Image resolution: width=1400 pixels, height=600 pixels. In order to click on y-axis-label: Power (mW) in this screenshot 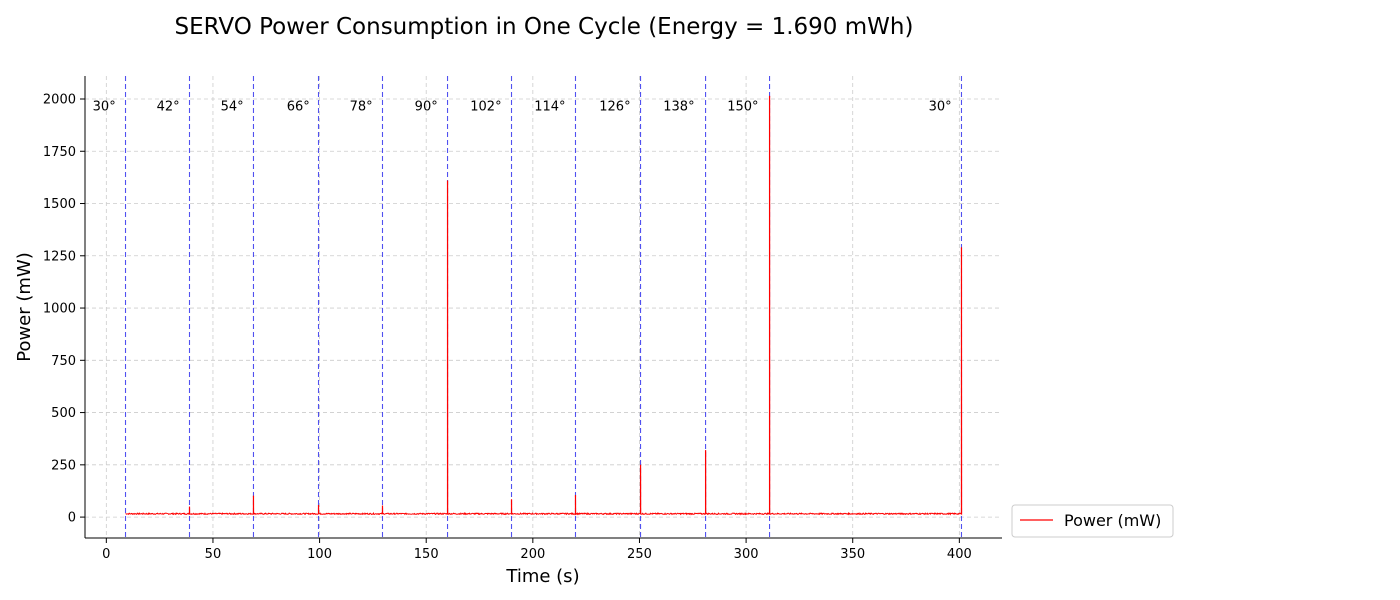, I will do `click(24, 307)`.